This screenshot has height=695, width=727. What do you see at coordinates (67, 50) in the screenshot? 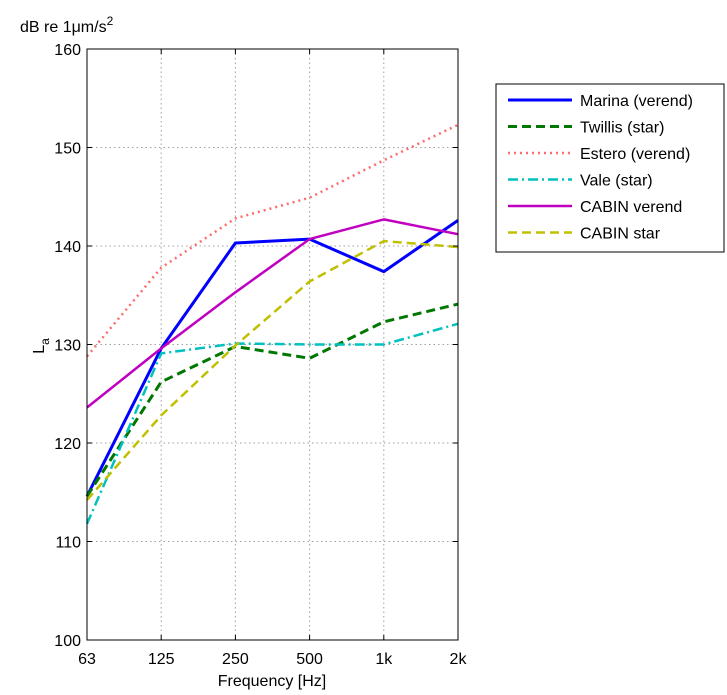
I see `y-tick-label: 160` at bounding box center [67, 50].